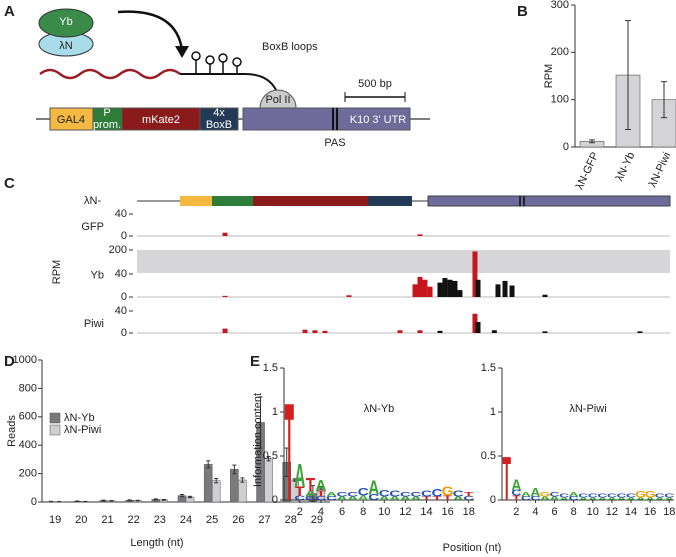 Image resolution: width=676 pixels, height=557 pixels. What do you see at coordinates (378, 120) in the screenshot?
I see `k10-label: K10 3' UTR` at bounding box center [378, 120].